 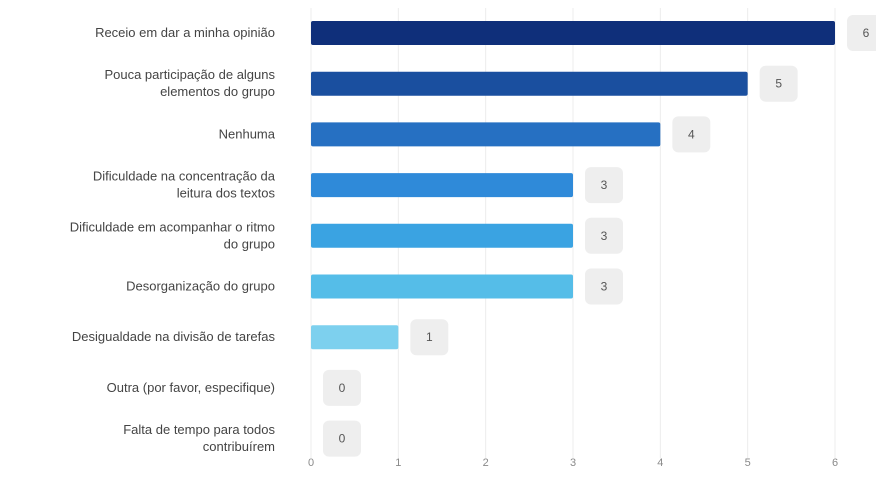 What do you see at coordinates (174, 336) in the screenshot?
I see `category-label: Desigualdade na divisão de tarefas` at bounding box center [174, 336].